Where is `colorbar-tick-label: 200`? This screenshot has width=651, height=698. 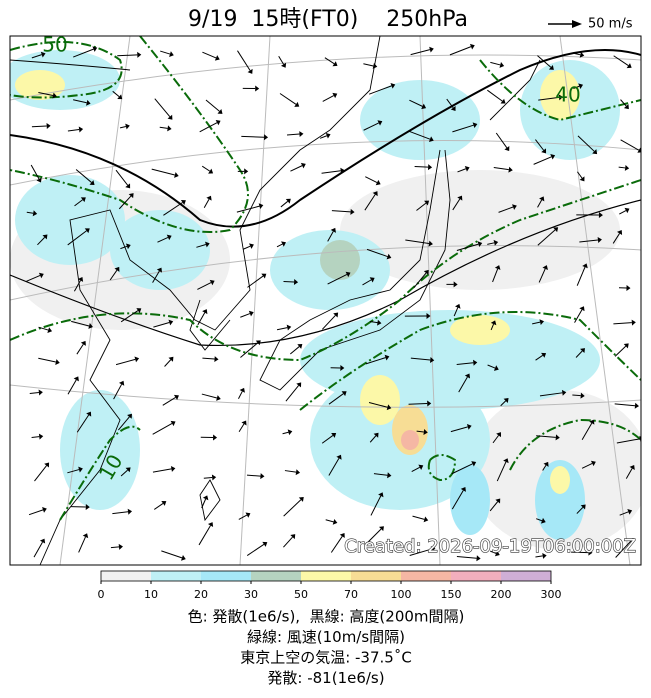
colorbar-tick-label: 200 is located at coordinates (501, 594).